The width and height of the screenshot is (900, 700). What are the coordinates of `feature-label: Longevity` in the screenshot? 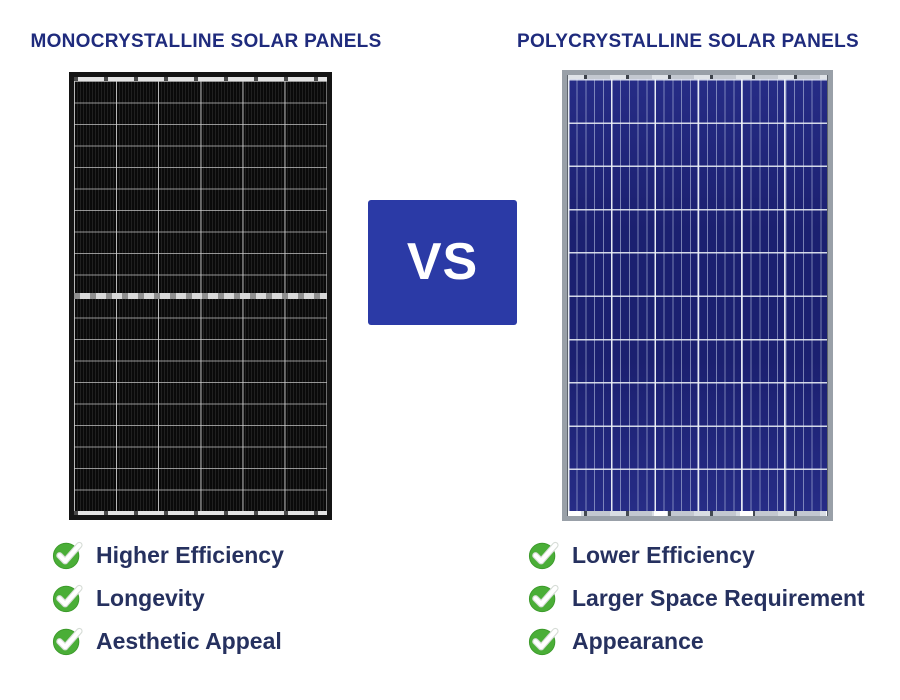 It's located at (150, 597).